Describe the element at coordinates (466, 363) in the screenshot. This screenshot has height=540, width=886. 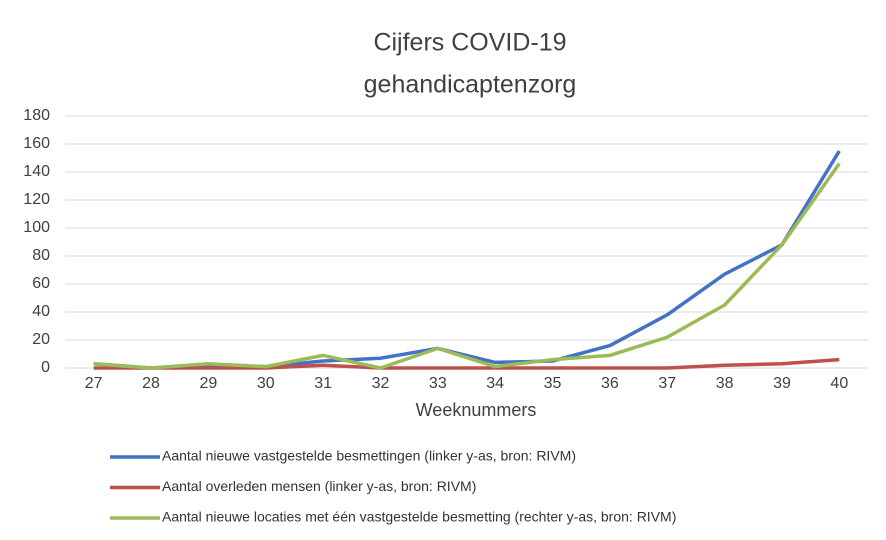
I see `series-line` at that location.